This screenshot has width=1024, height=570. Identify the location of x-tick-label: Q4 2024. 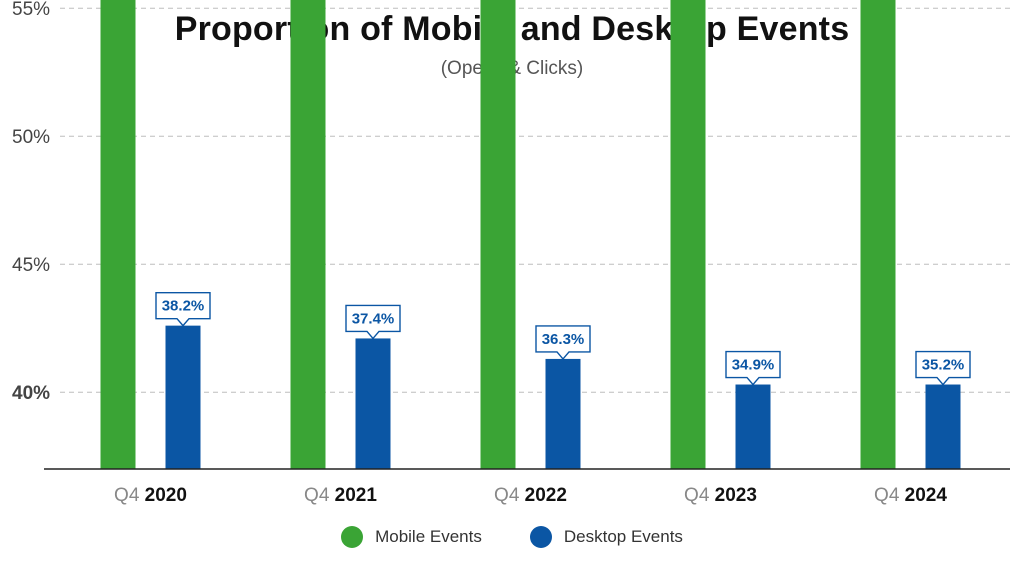
(910, 495).